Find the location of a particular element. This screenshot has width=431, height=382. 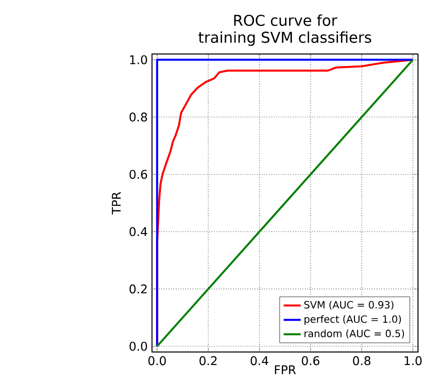

legend-label: perfect (AUC = 1.0) is located at coordinates (352, 320).